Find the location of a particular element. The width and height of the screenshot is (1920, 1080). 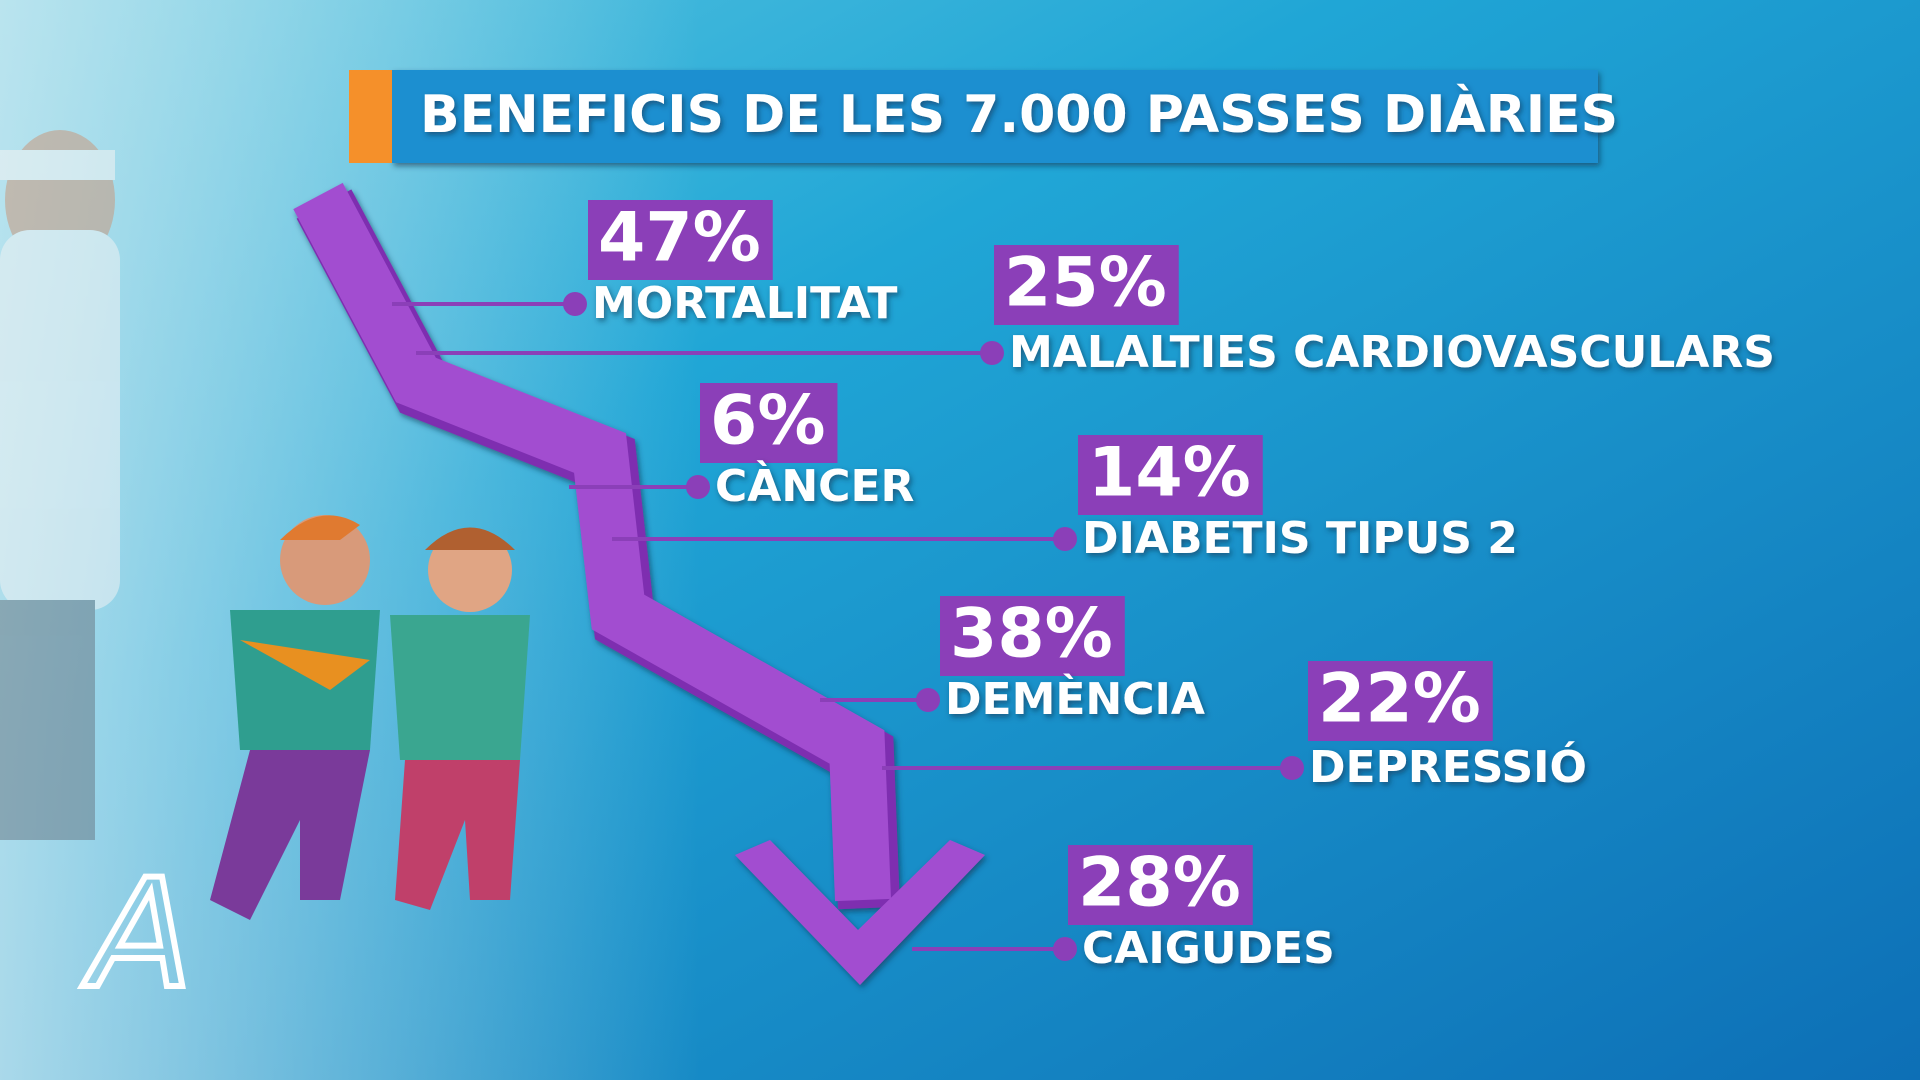

benefit-label: CAIGUDES is located at coordinates (1208, 948).